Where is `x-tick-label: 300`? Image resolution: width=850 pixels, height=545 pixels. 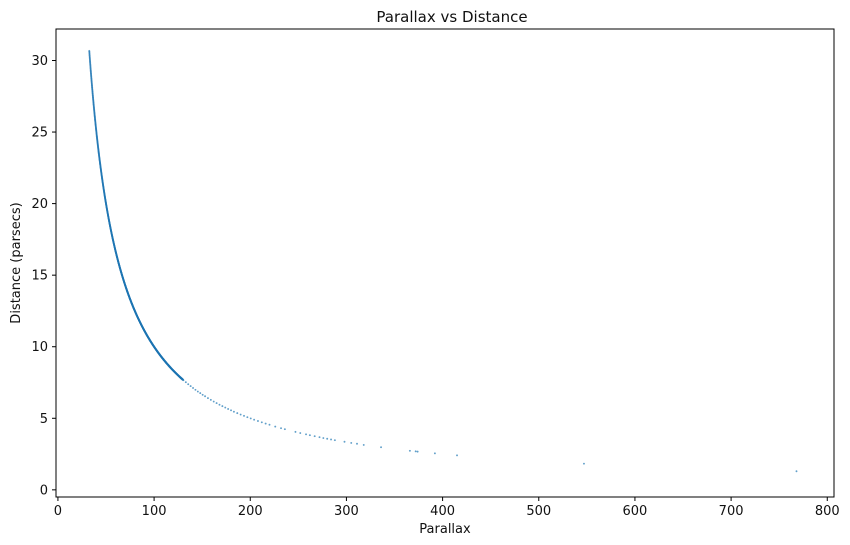 x-tick-label: 300 is located at coordinates (346, 511).